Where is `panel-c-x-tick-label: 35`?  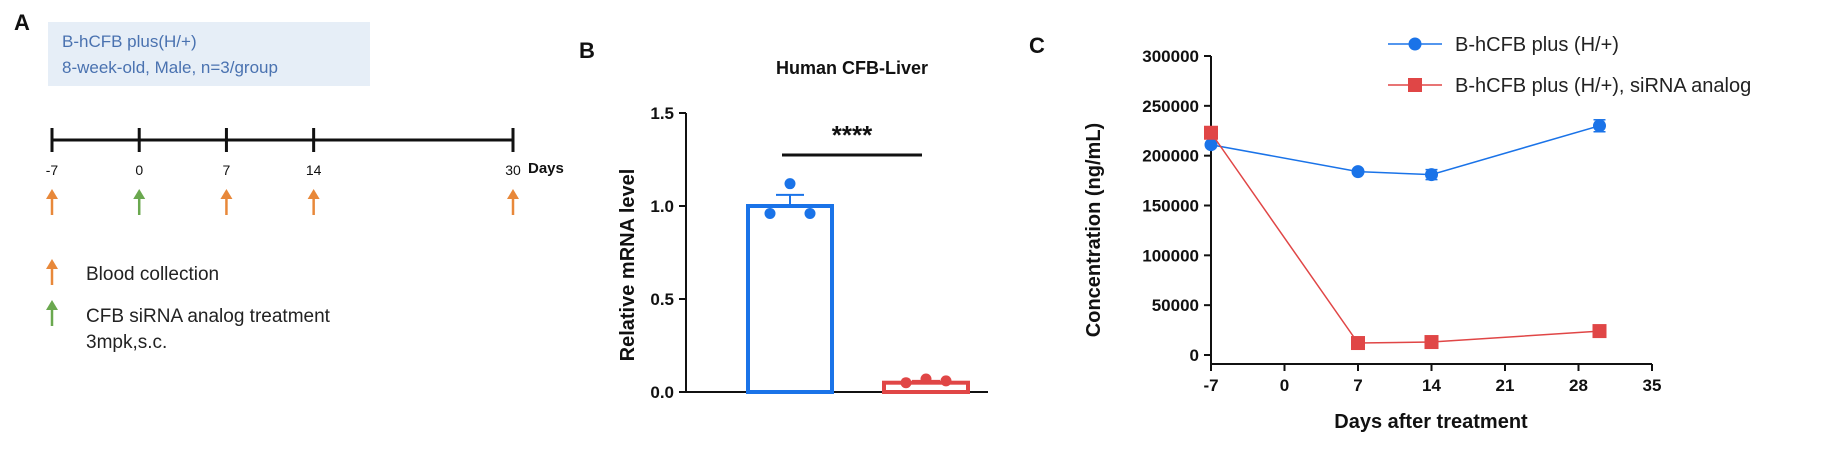
panel-c-x-tick-label: 35 is located at coordinates (1652, 385).